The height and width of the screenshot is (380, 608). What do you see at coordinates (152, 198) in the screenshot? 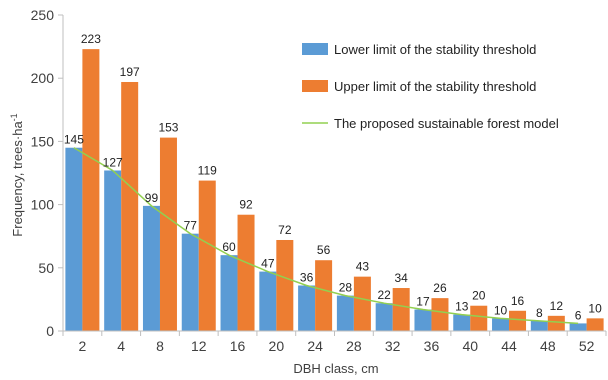
I see `data-label-lower-8: 99` at bounding box center [152, 198].